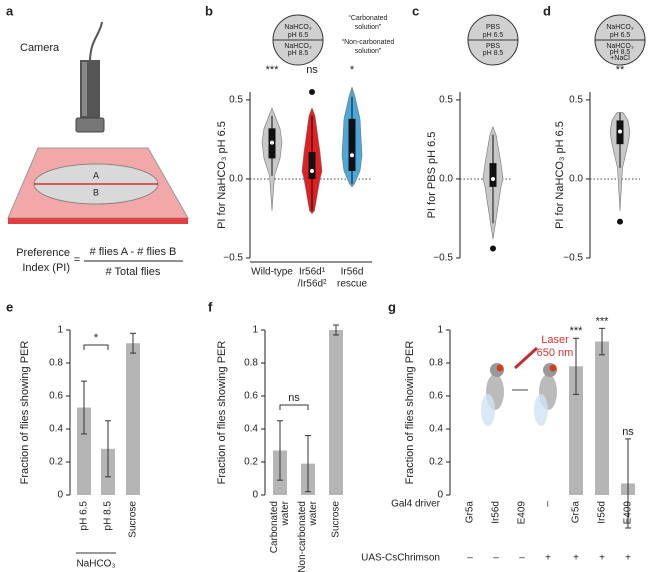  I want to click on fly-eye, so click(500, 368).